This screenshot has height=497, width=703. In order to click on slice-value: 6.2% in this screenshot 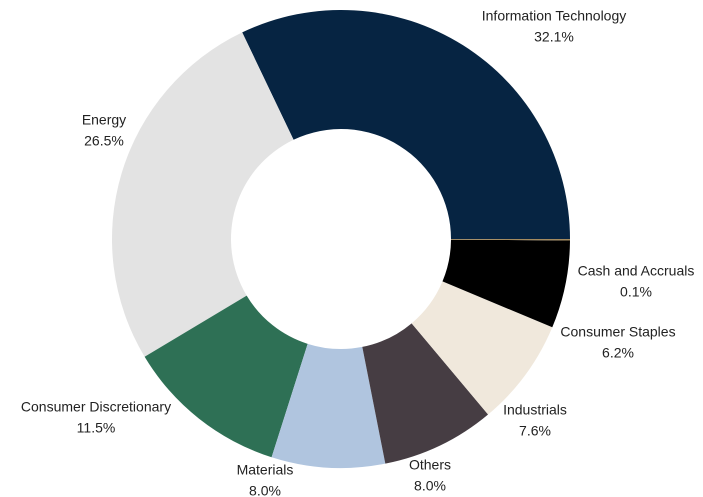, I will do `click(618, 353)`.